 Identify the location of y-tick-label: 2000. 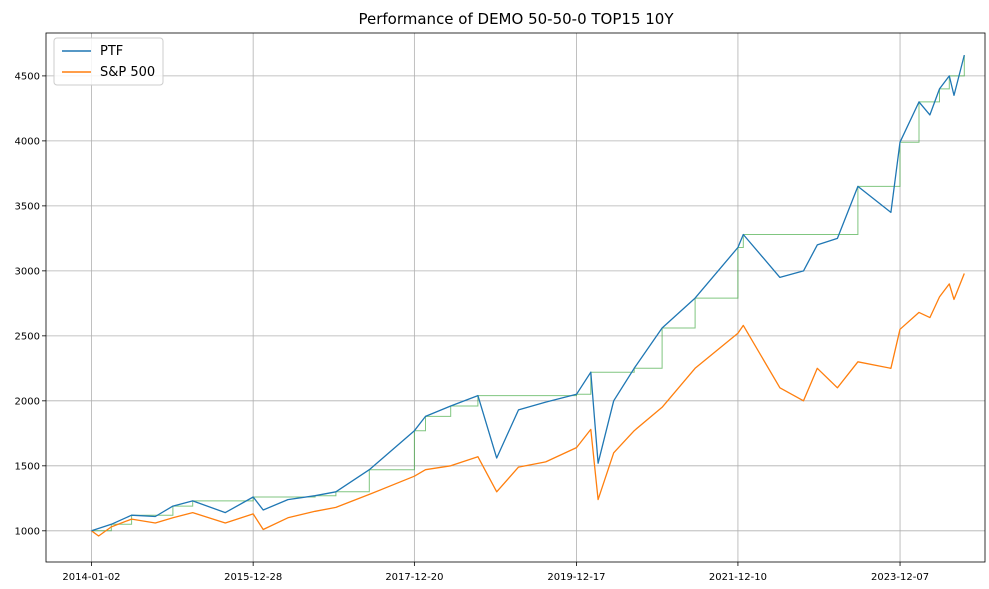
(27, 401).